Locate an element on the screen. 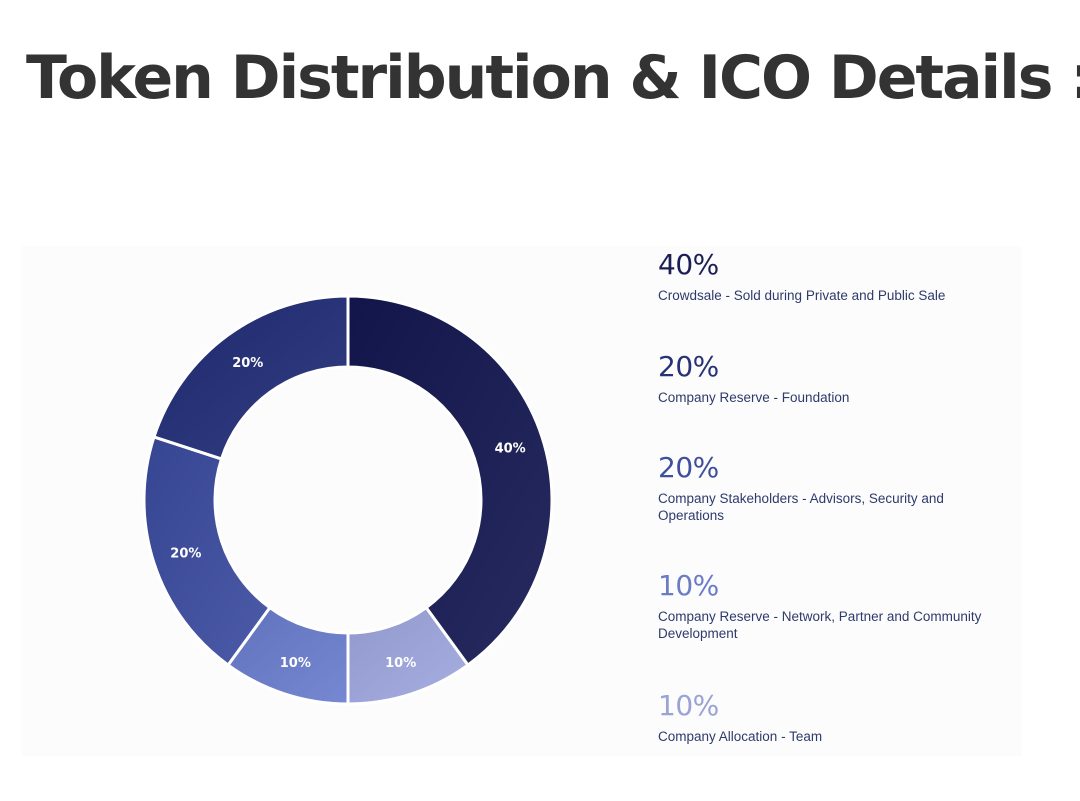 The width and height of the screenshot is (1080, 801). donut-slice-labels: 40% 10% 10% 20% 20% is located at coordinates (347, 513).